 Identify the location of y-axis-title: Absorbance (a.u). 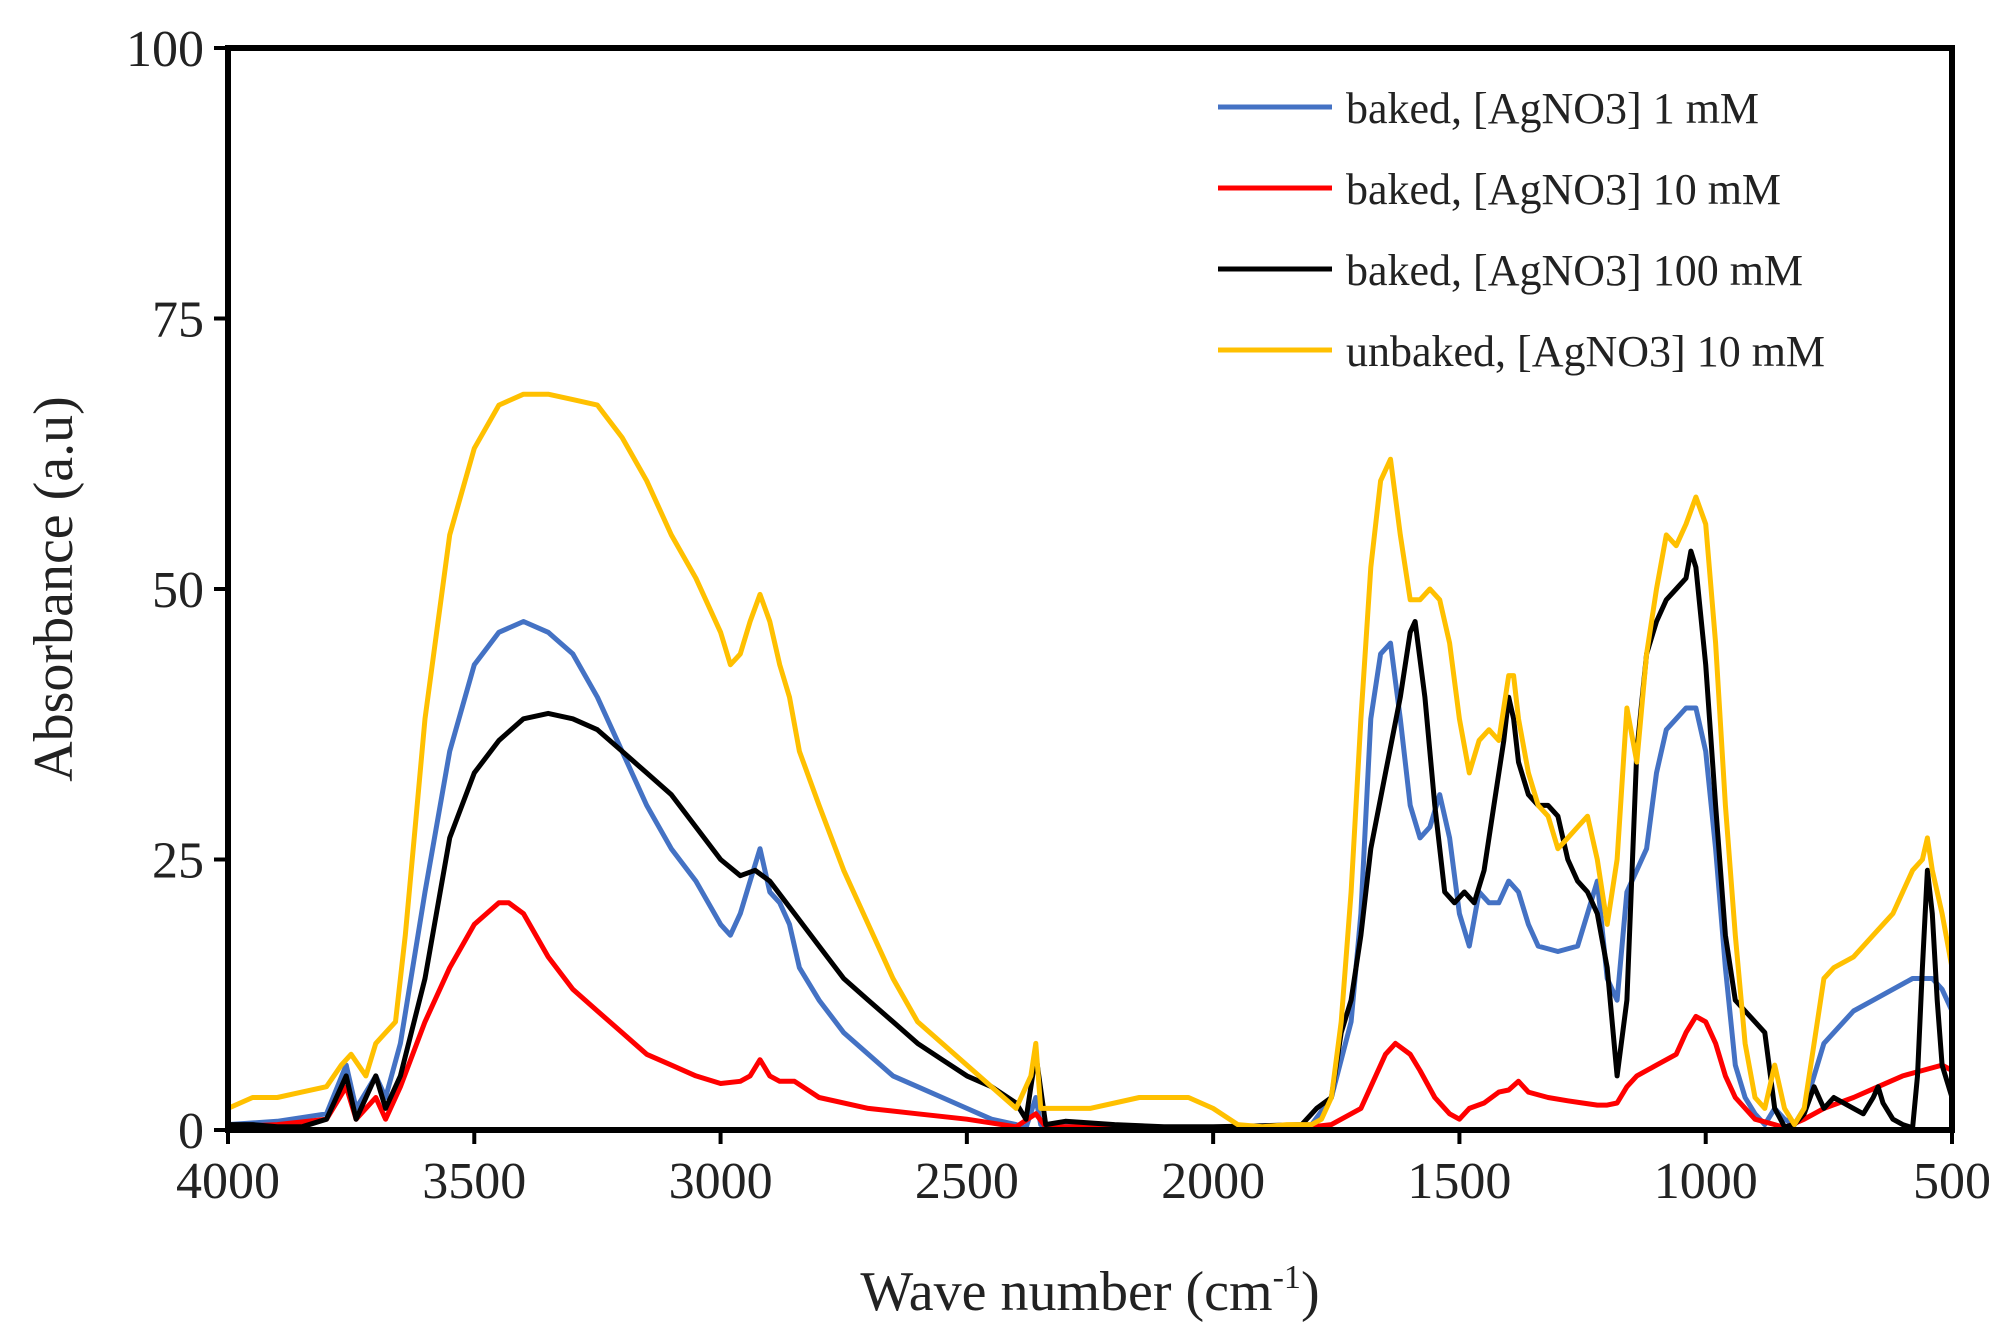
(54, 589).